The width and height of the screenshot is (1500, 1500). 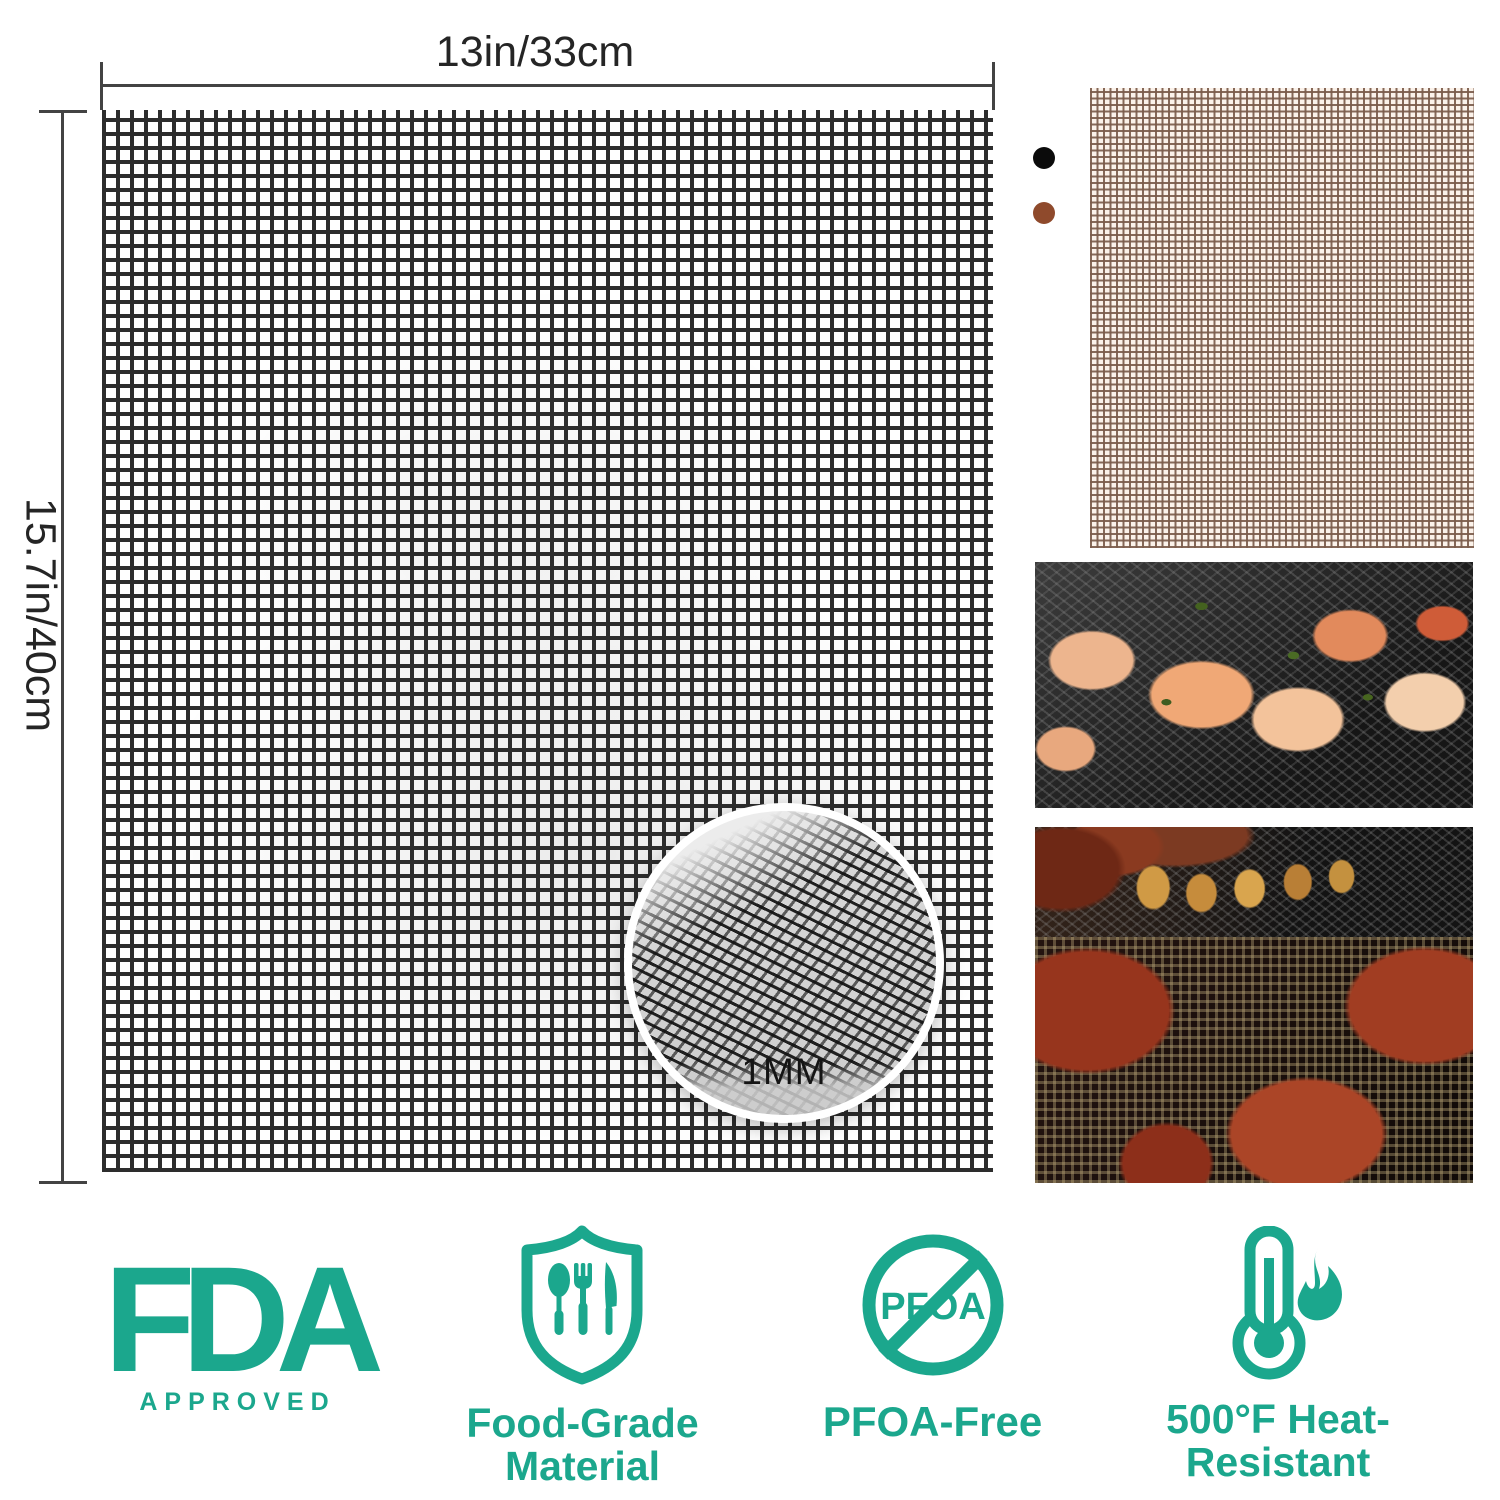 I want to click on heat-resistant-label: 500°F Heat- Resistant, so click(x=1278, y=1440).